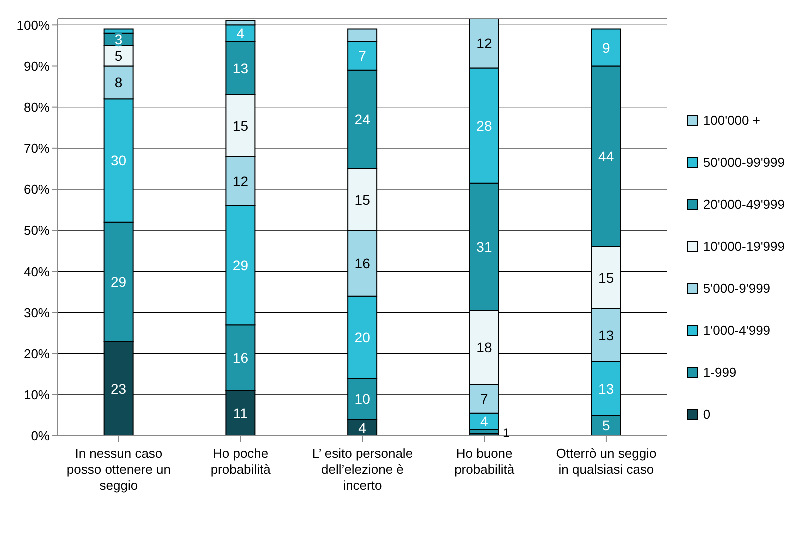  What do you see at coordinates (484, 348) in the screenshot?
I see `data-label: 18` at bounding box center [484, 348].